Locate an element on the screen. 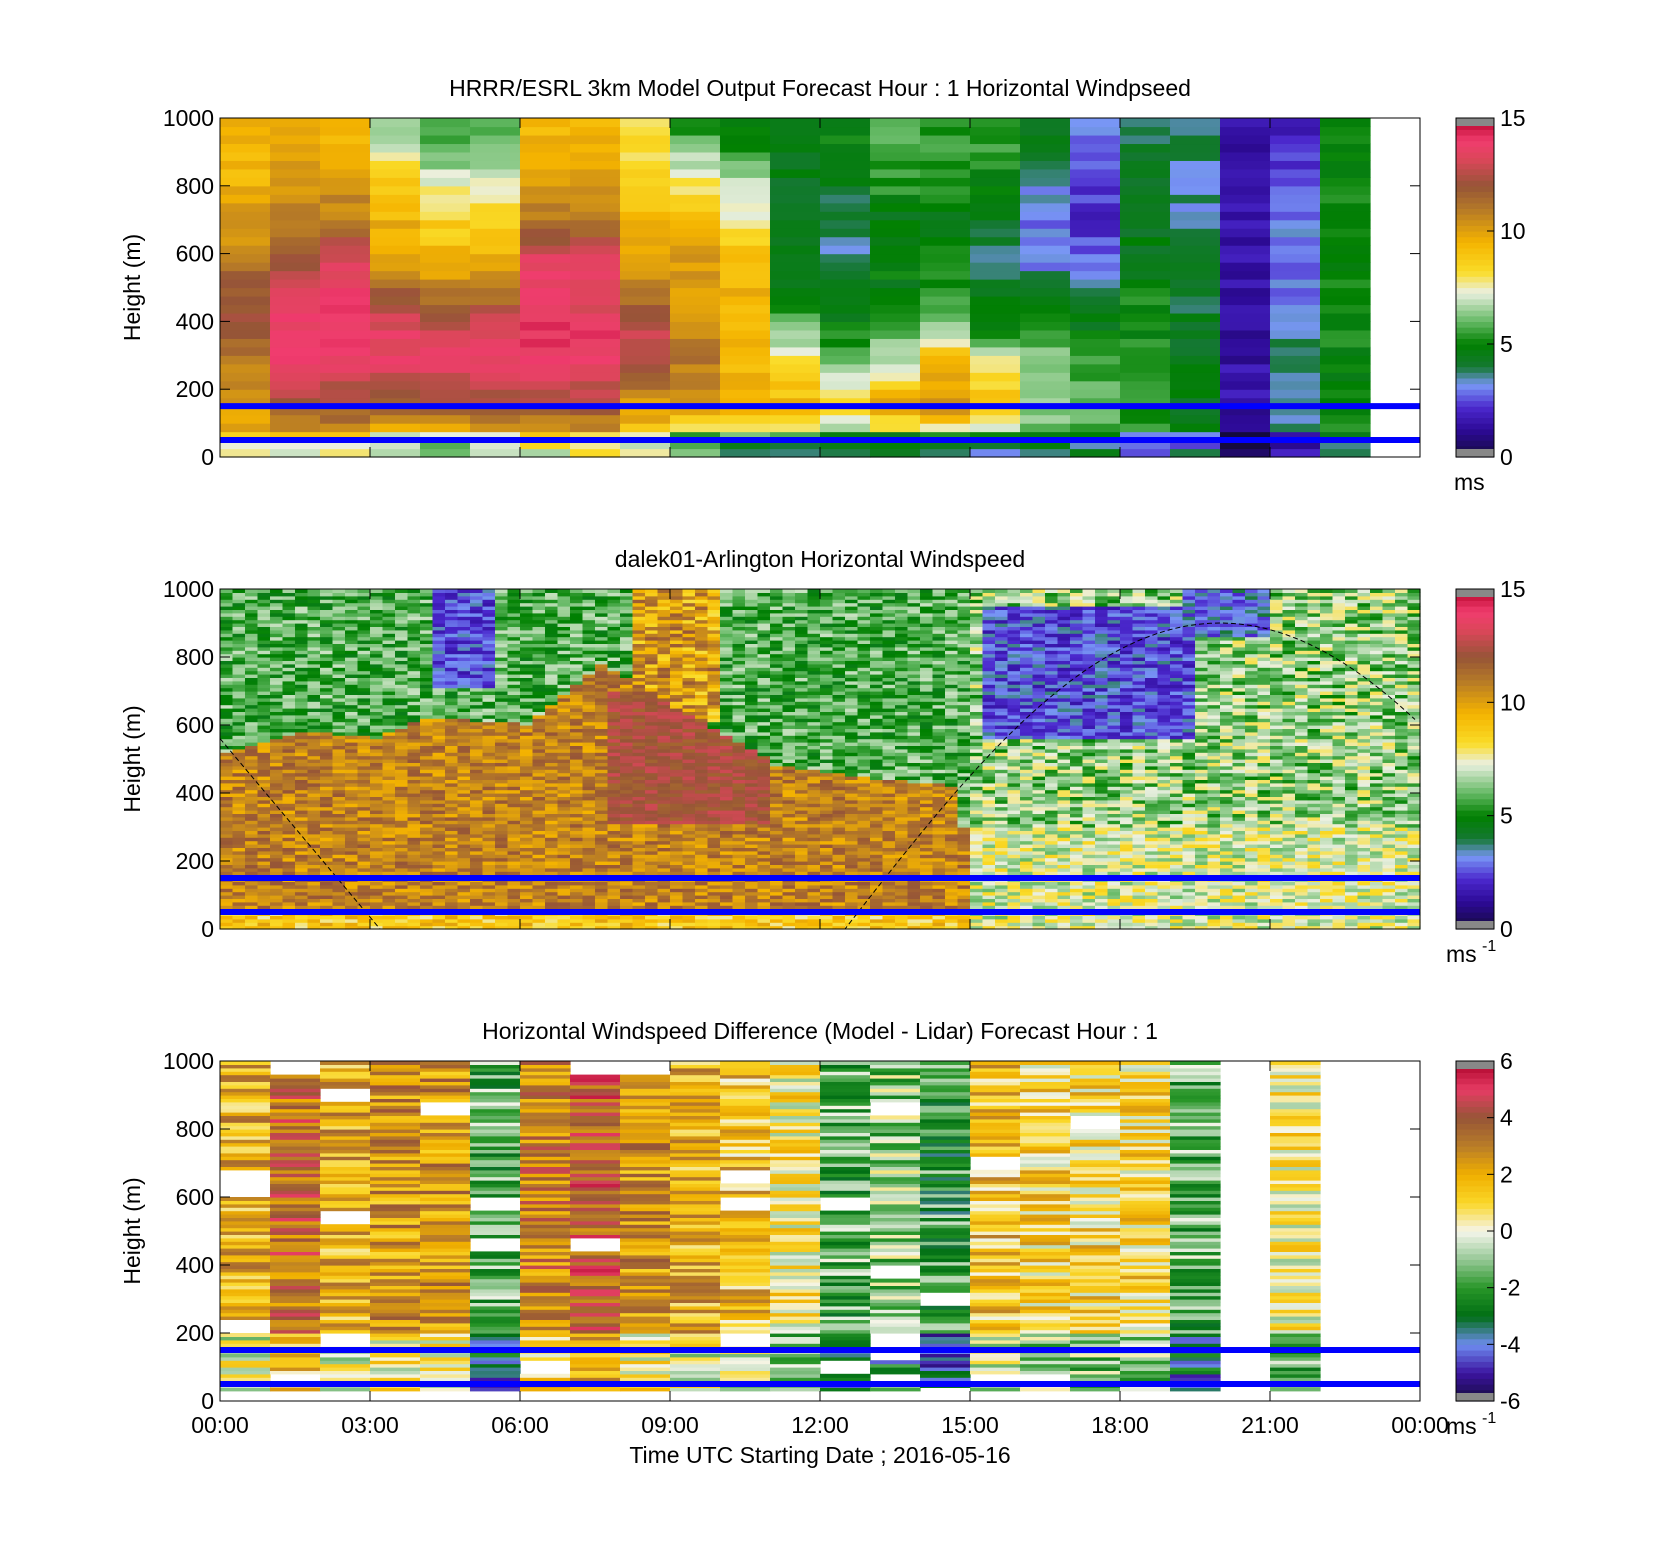  colorbar-swatch is located at coordinates (1475, 132).